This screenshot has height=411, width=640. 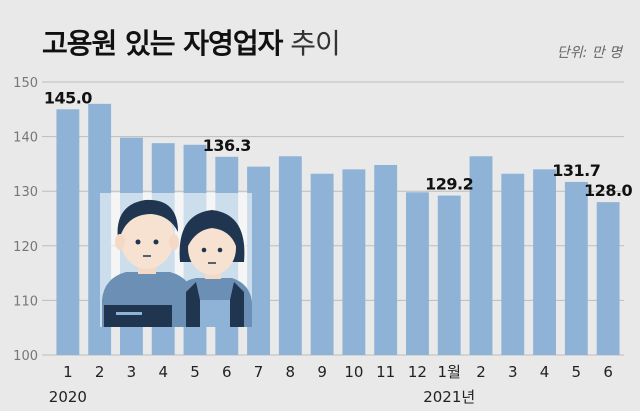 I want to click on woman-eye-left, so click(x=204, y=250).